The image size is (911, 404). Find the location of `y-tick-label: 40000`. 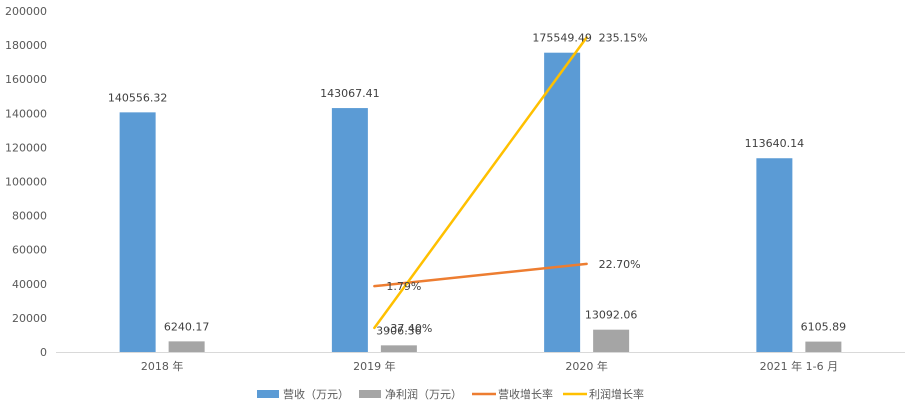

y-tick-label: 40000 is located at coordinates (29, 284).